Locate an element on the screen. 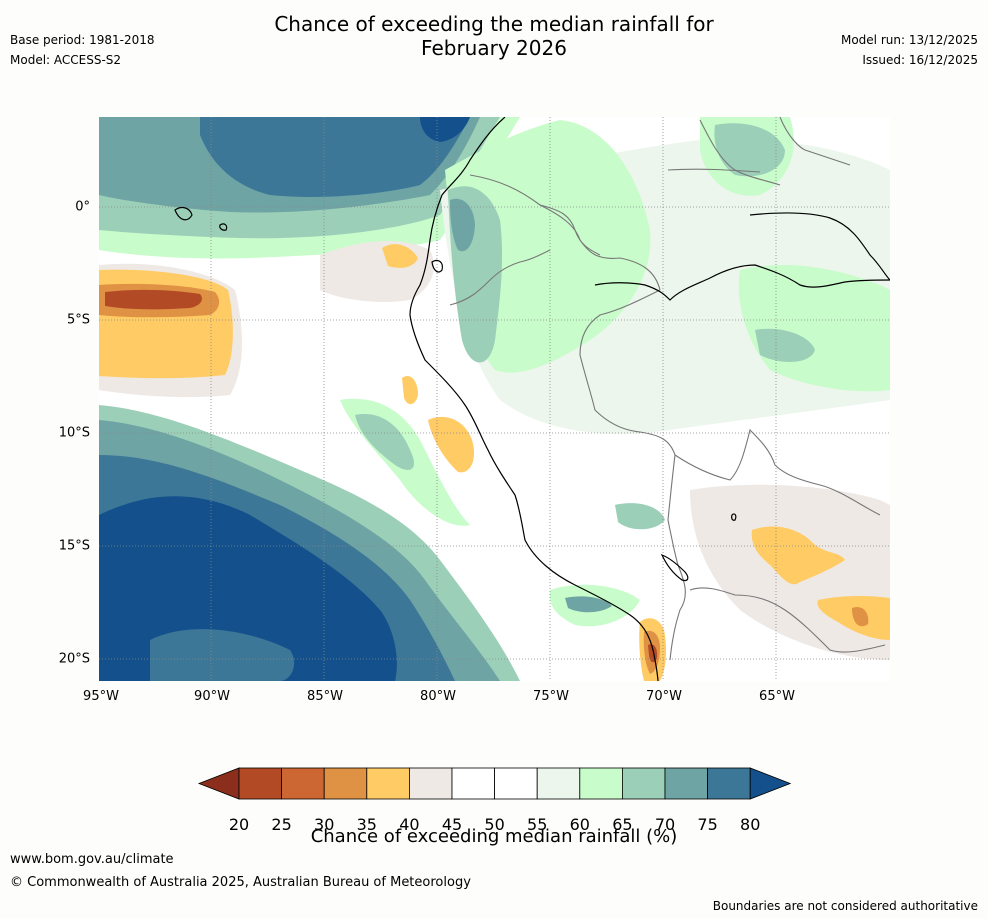 The image size is (988, 919). model-name: Model: ACCESS-S2 is located at coordinates (66, 60).